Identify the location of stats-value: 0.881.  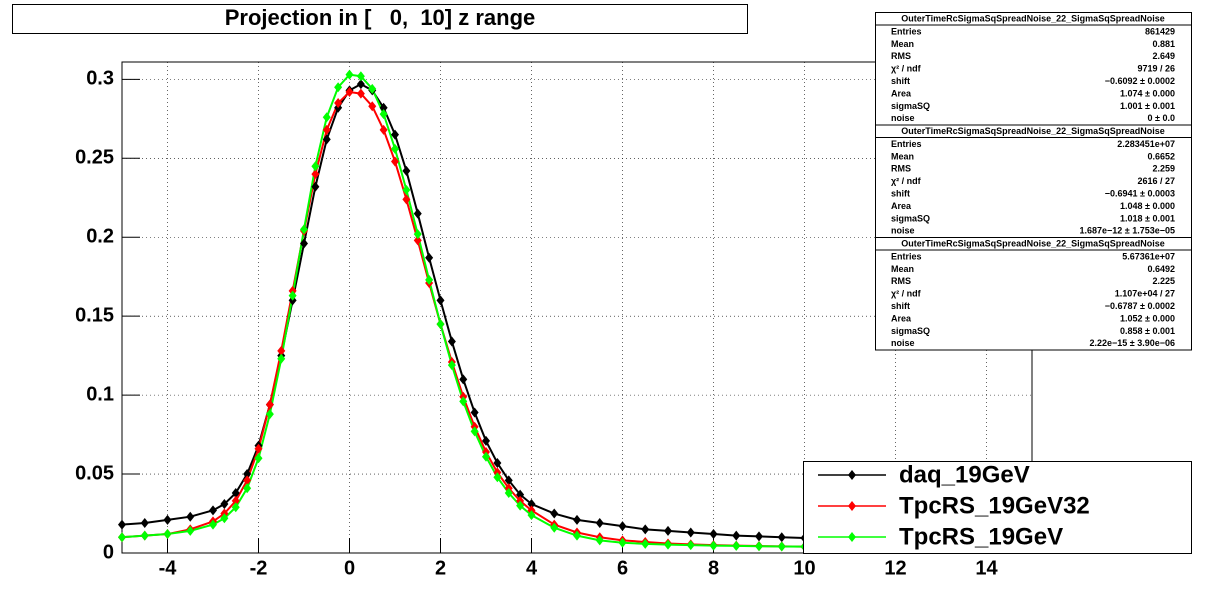
(1163, 44).